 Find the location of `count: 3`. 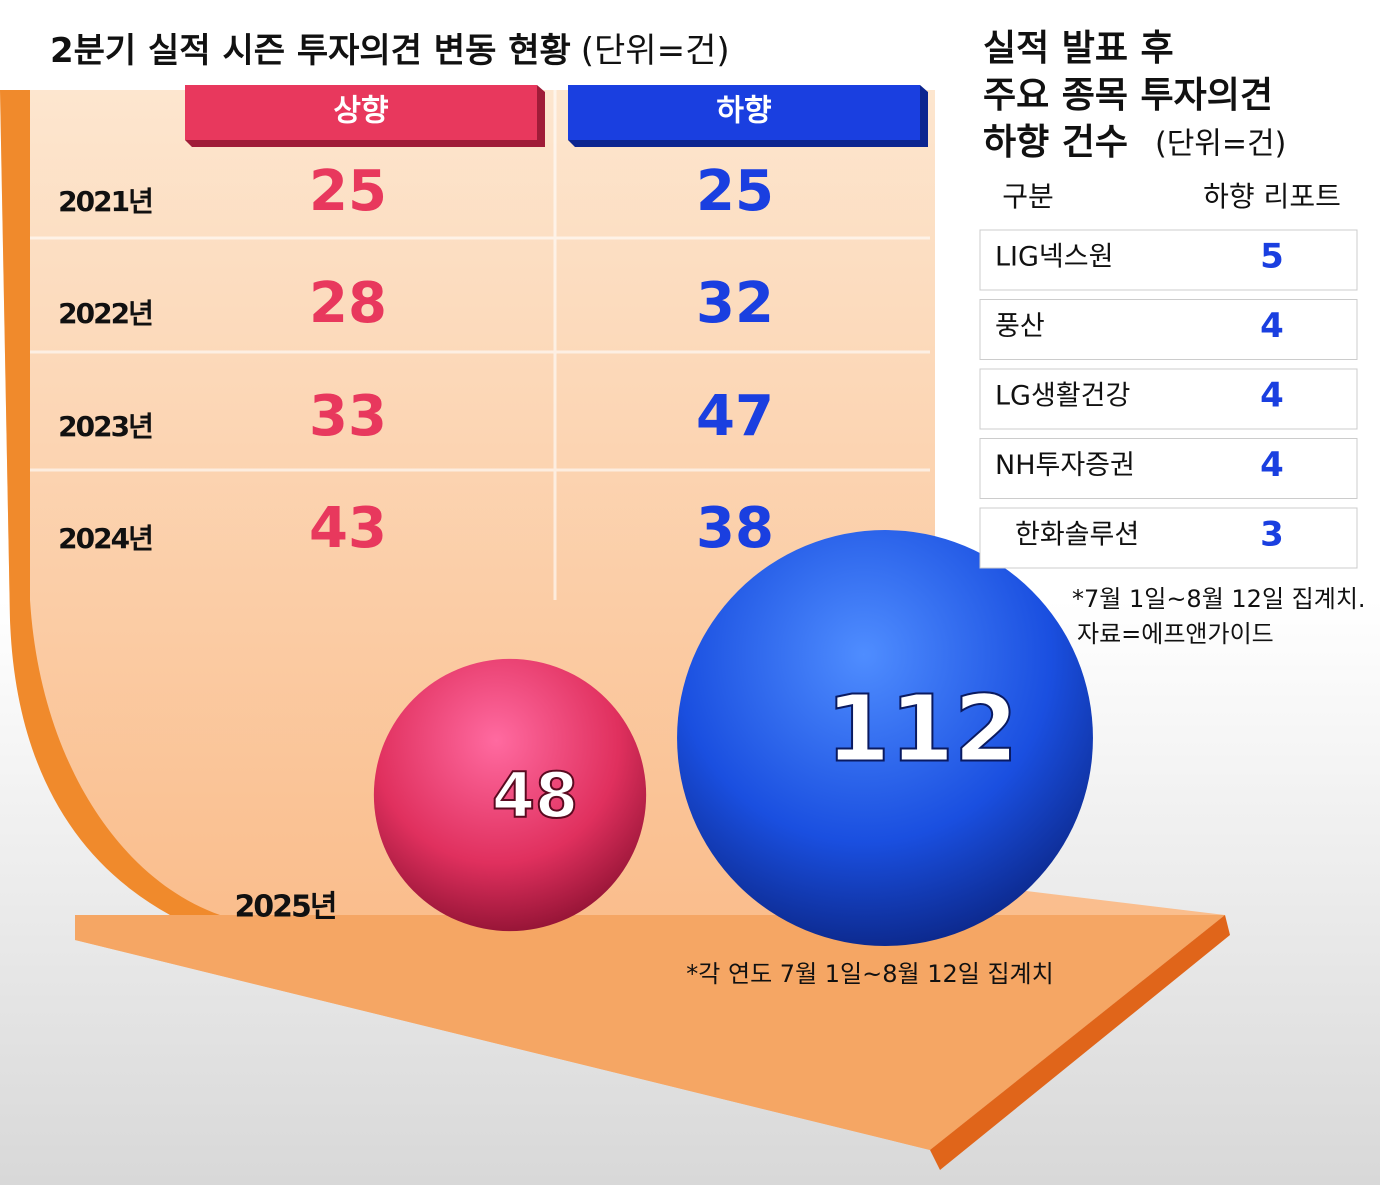

count: 3 is located at coordinates (1272, 535).